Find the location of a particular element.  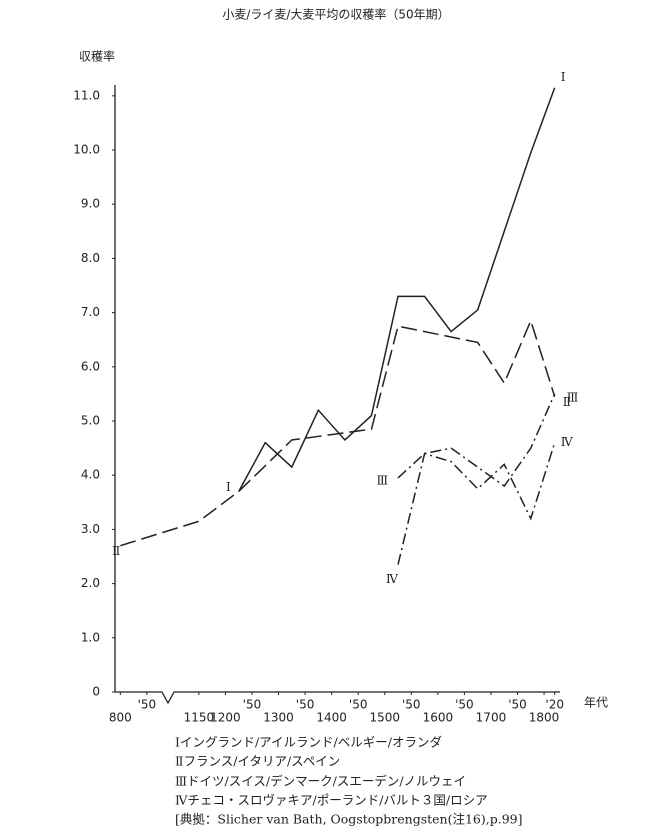

x-tick-label: 1300 is located at coordinates (278, 718).